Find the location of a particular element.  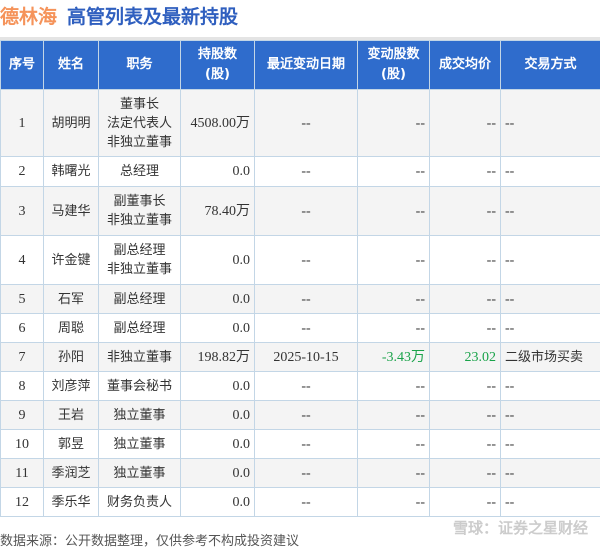

cell-name: 周聪 is located at coordinates (71, 328).